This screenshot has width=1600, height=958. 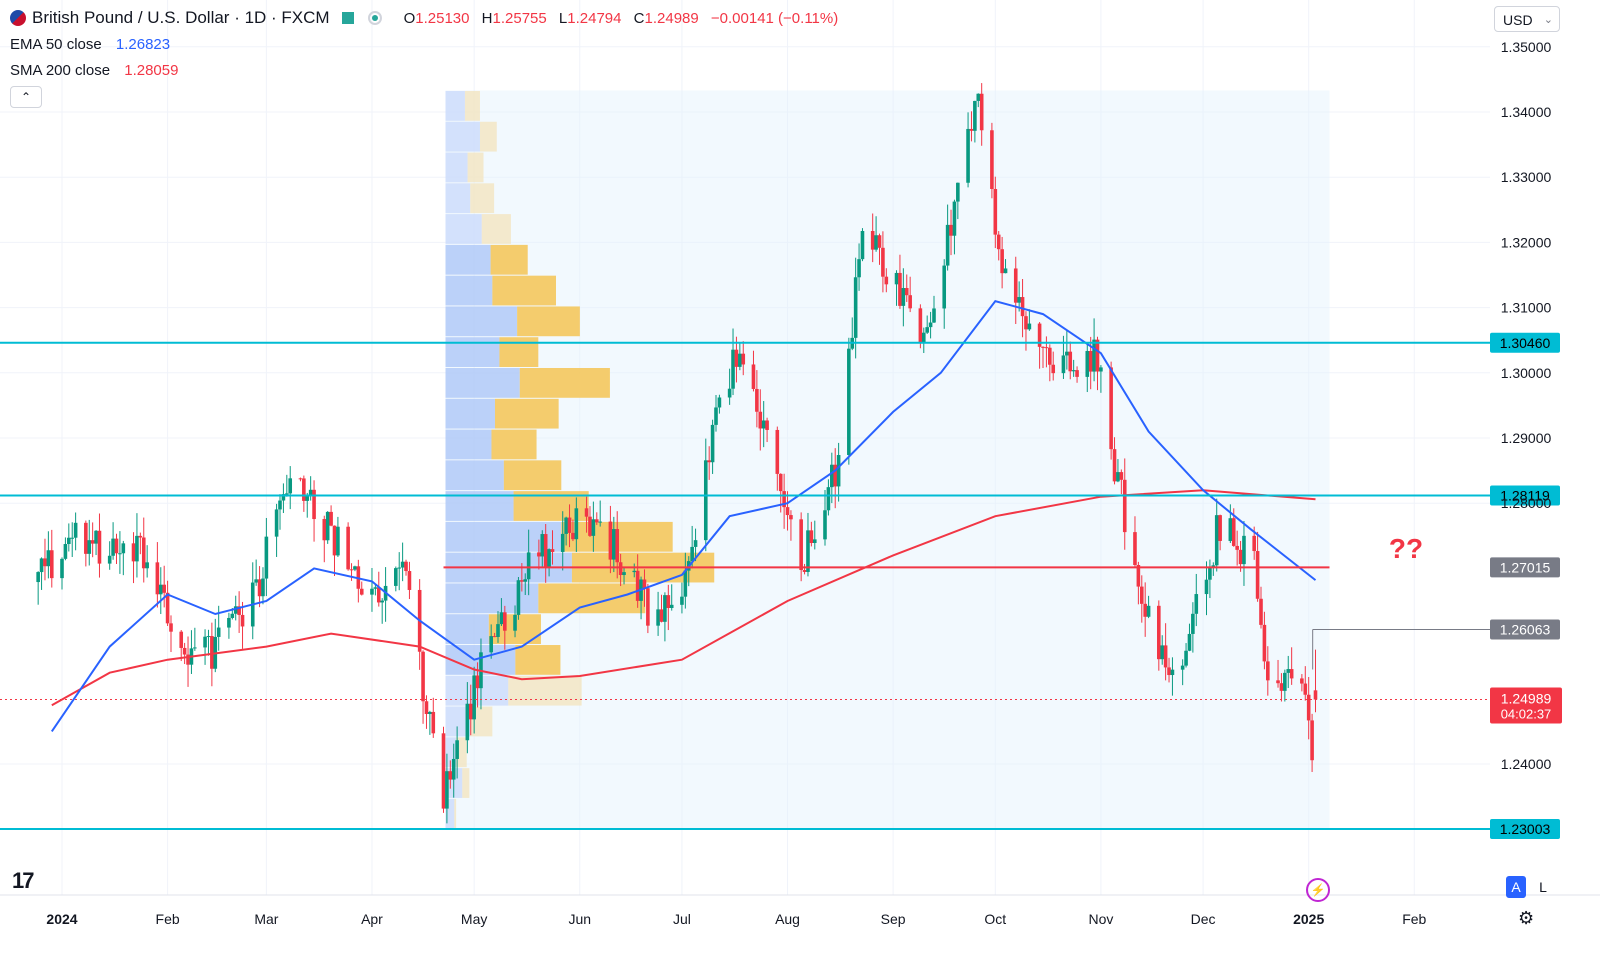 I want to click on price-level-label: 1.23003, so click(x=1525, y=829).